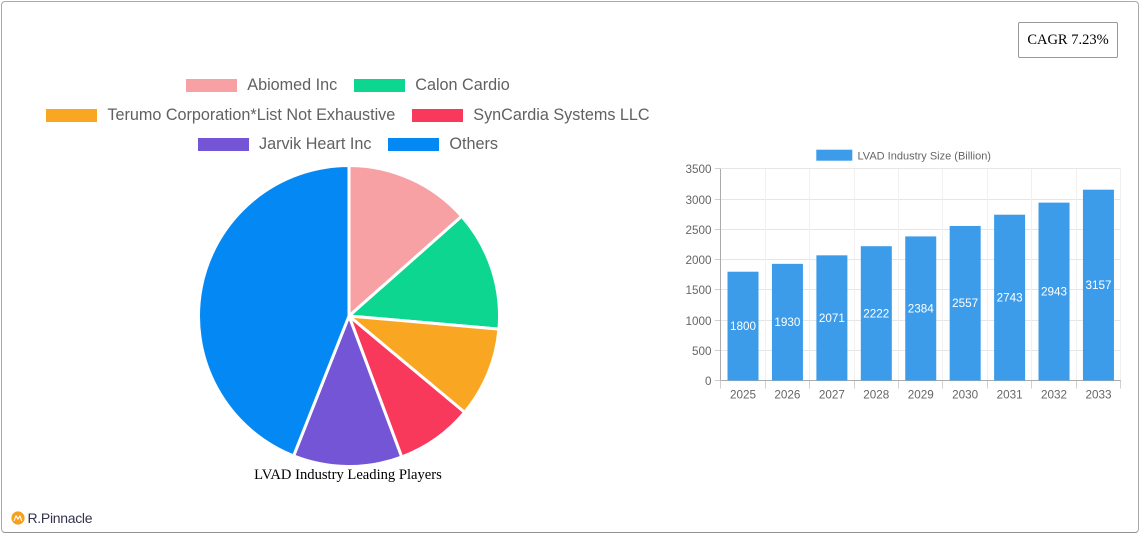 The width and height of the screenshot is (1140, 535). What do you see at coordinates (1010, 298) in the screenshot?
I see `svg-text: 2743` at bounding box center [1010, 298].